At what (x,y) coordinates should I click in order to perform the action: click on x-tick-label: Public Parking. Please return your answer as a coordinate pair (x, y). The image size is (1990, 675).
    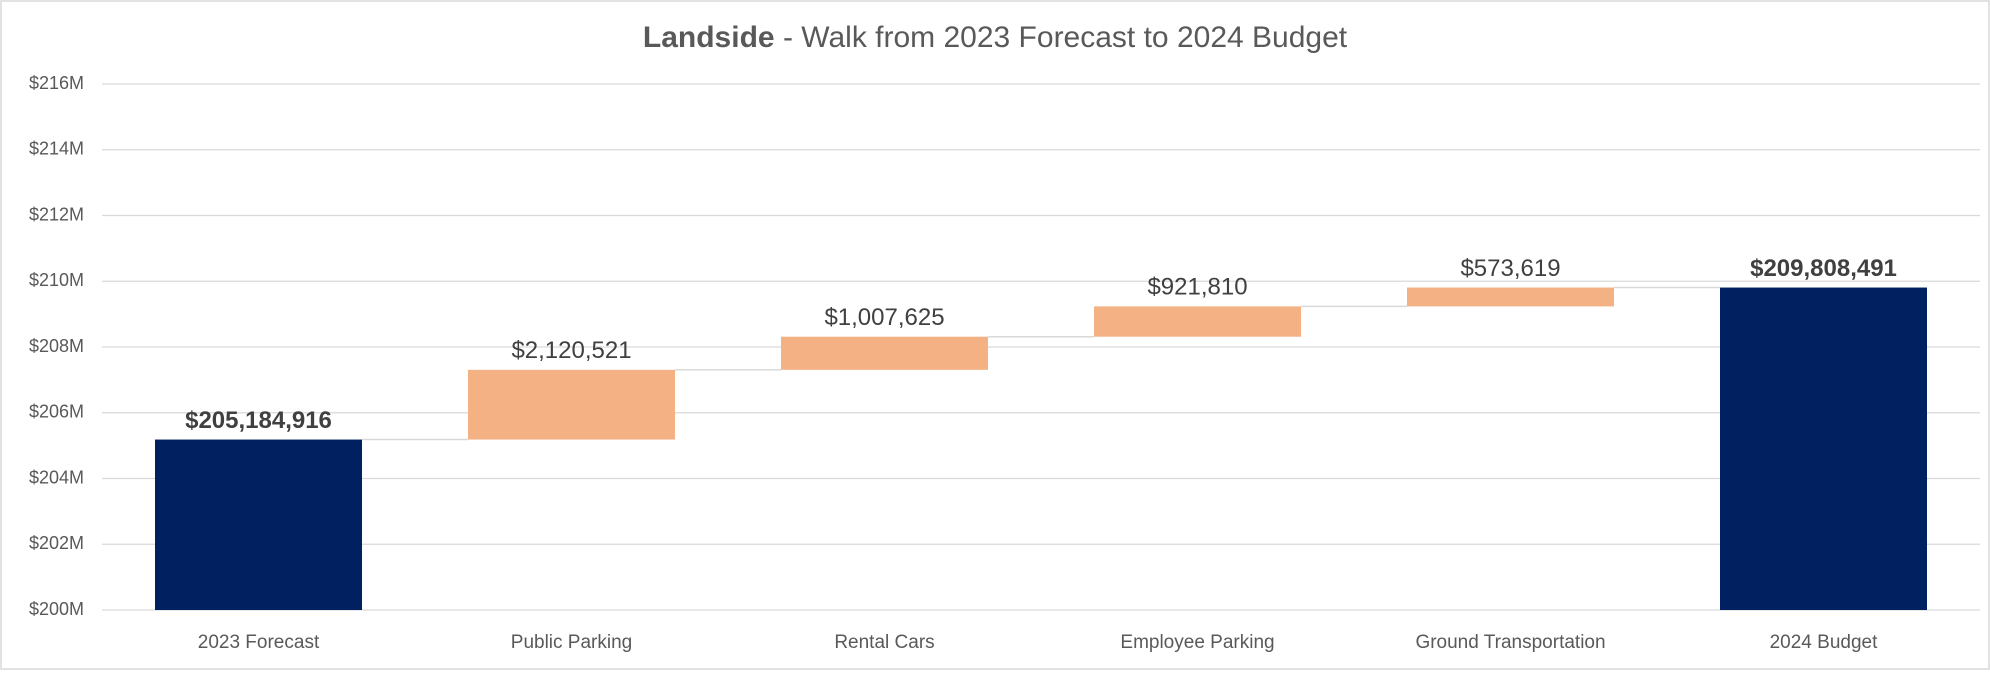
    Looking at the image, I should click on (571, 642).